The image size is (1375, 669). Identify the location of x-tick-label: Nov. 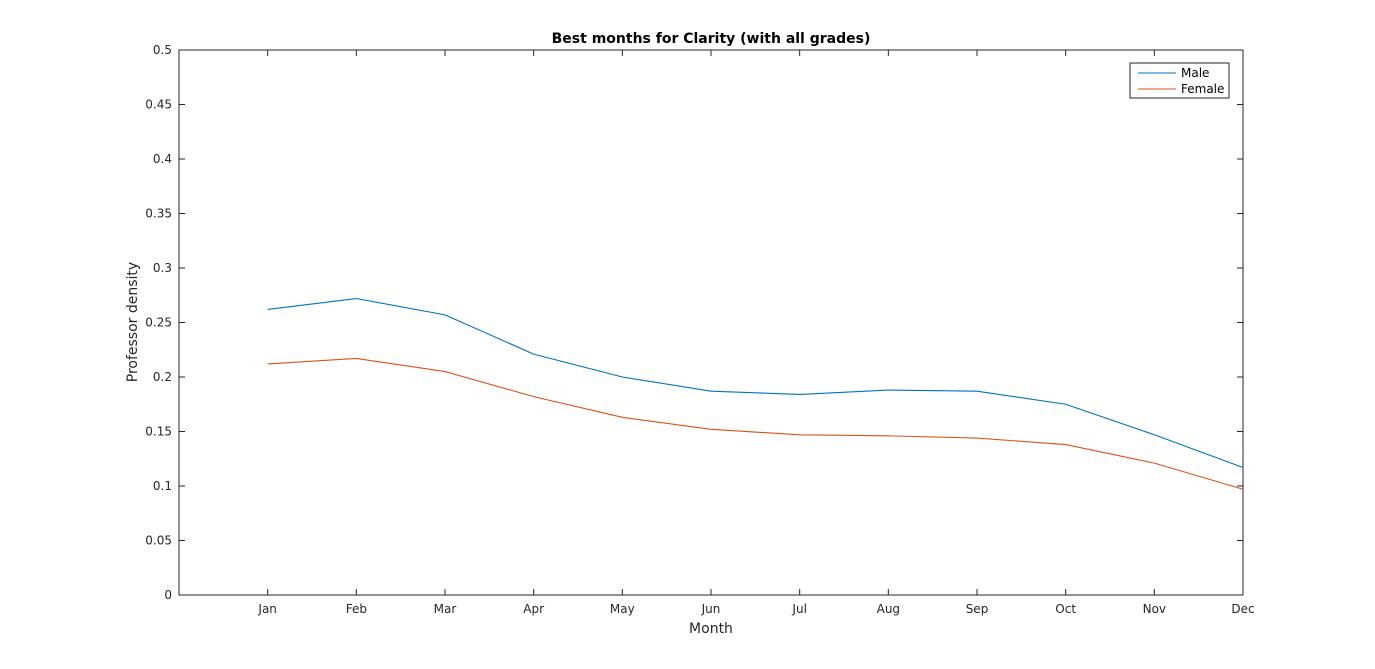
(1154, 609).